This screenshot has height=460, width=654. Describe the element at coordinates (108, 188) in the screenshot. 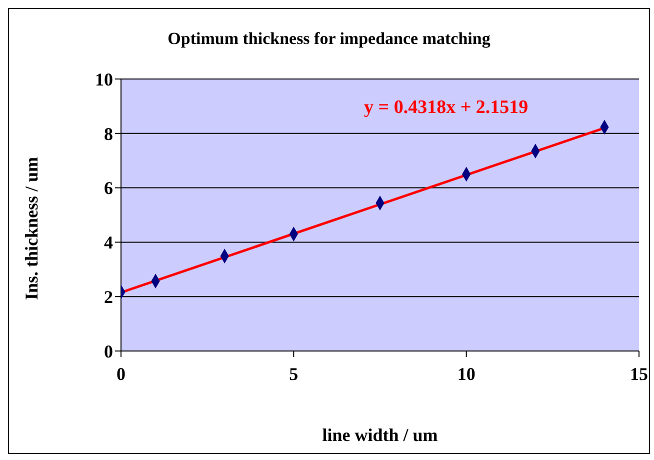

I see `y-tick-label: 6` at that location.